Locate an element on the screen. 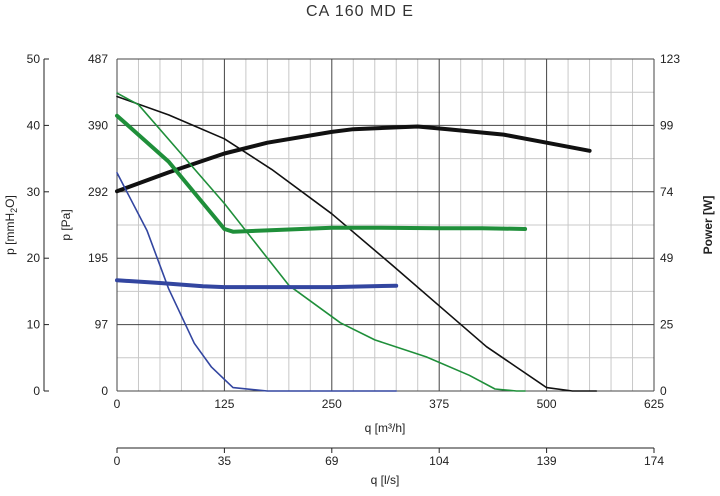  x-tick-label: 125 is located at coordinates (224, 404).